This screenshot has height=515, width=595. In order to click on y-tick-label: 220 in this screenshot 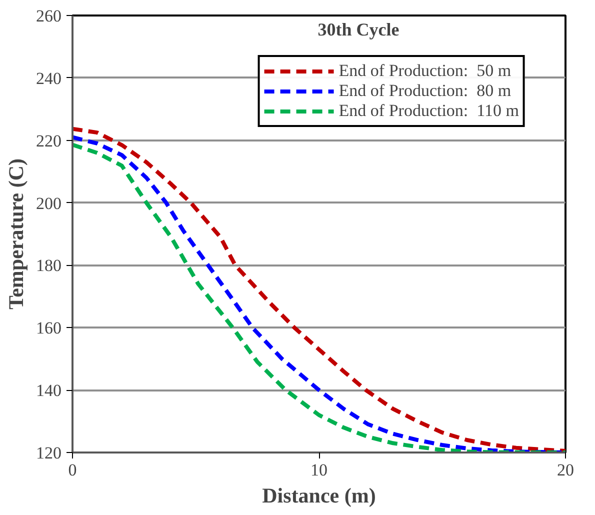, I will do `click(49, 140)`.